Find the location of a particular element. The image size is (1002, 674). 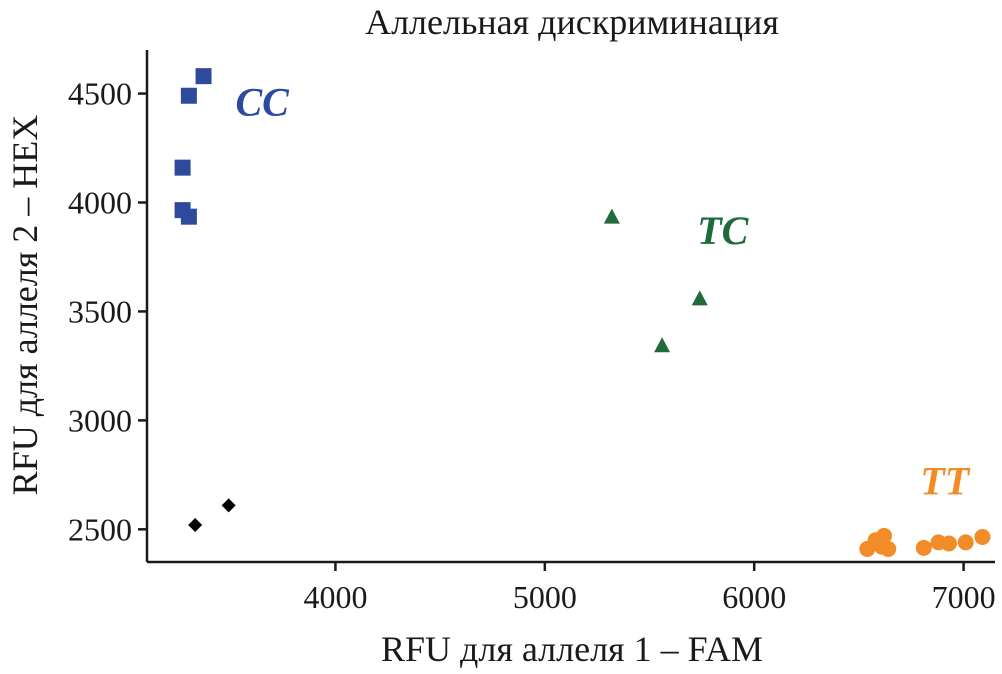

y-tick-label-3500: 3500 is located at coordinates (100, 311).